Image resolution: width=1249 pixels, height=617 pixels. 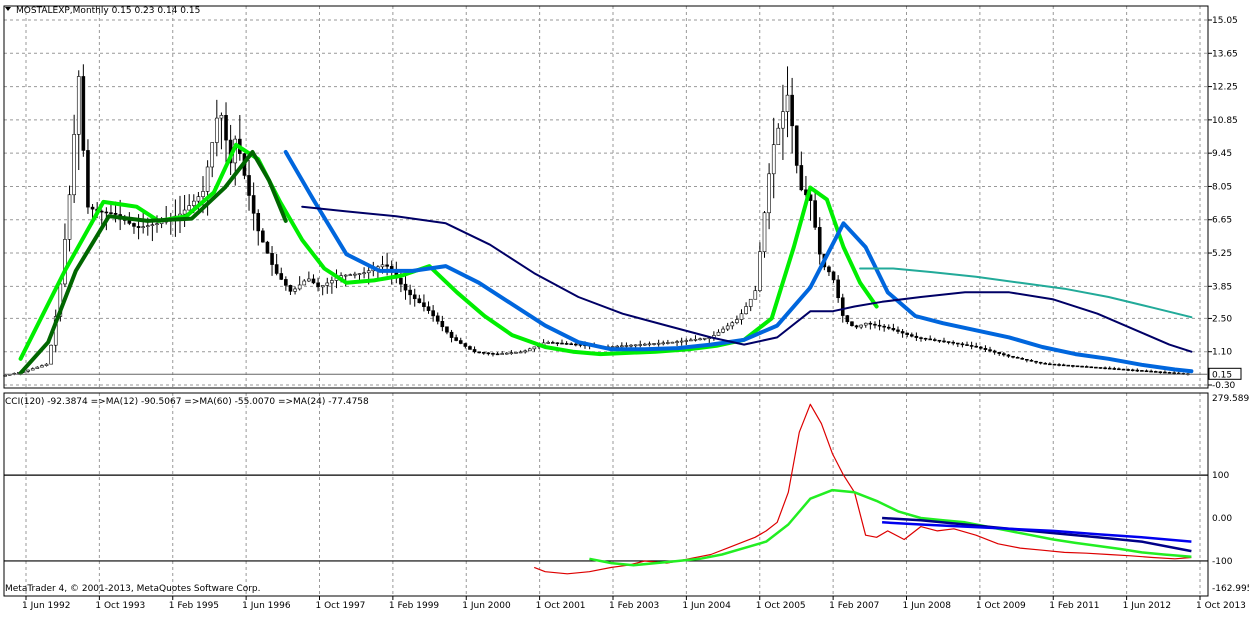 I want to click on price-tick-label: 3.85, so click(x=1222, y=287).